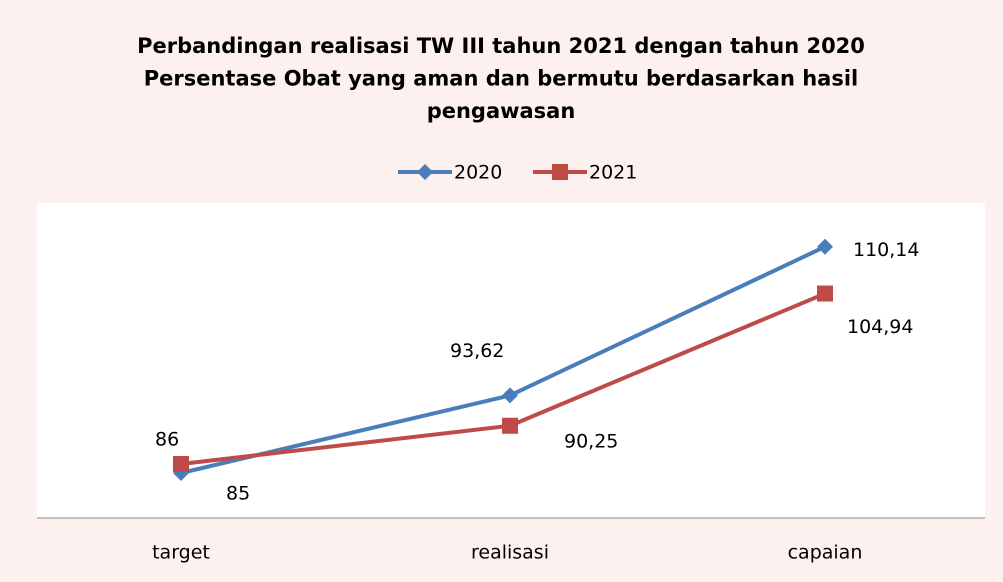  Describe the element at coordinates (477, 351) in the screenshot. I see `data-label: 93,62` at that location.